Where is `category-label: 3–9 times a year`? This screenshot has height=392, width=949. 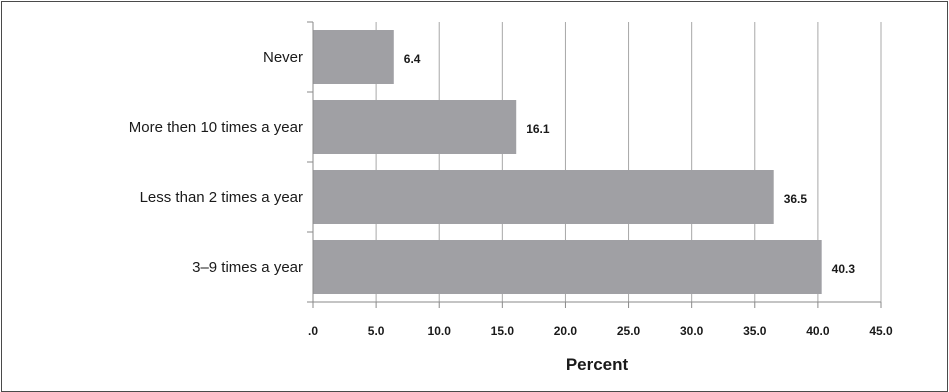
category-label: 3–9 times a year is located at coordinates (247, 267).